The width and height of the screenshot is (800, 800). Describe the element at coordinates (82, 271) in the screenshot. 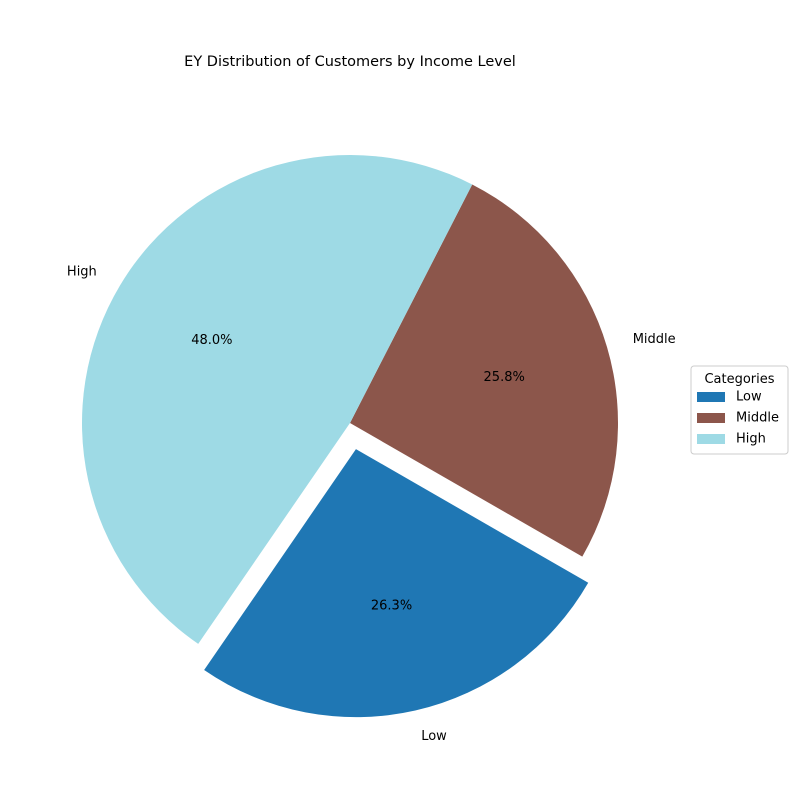

I see `slice-label-high: High` at that location.